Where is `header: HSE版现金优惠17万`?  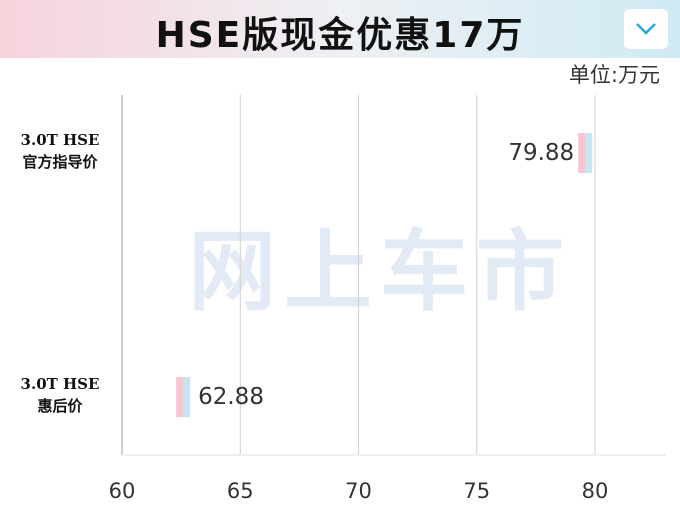 header: HSE版现金优惠17万 is located at coordinates (340, 29).